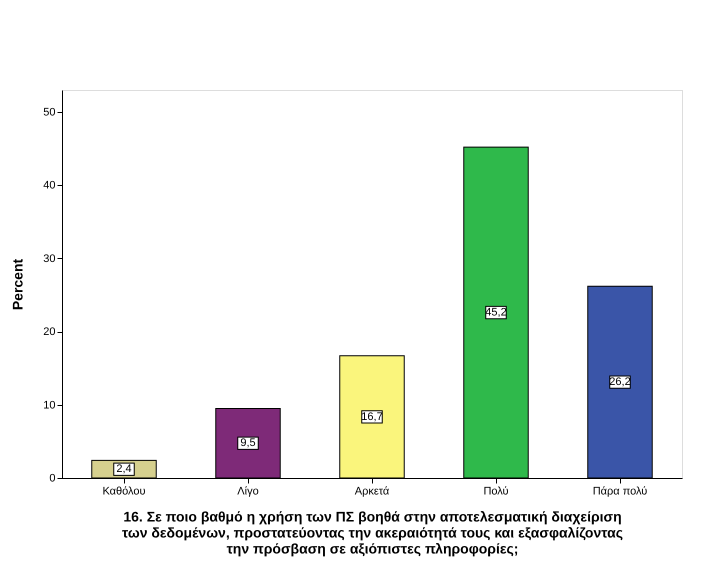  Describe the element at coordinates (620, 492) in the screenshot. I see `x-tick-label: Πάρα πολύ` at that location.